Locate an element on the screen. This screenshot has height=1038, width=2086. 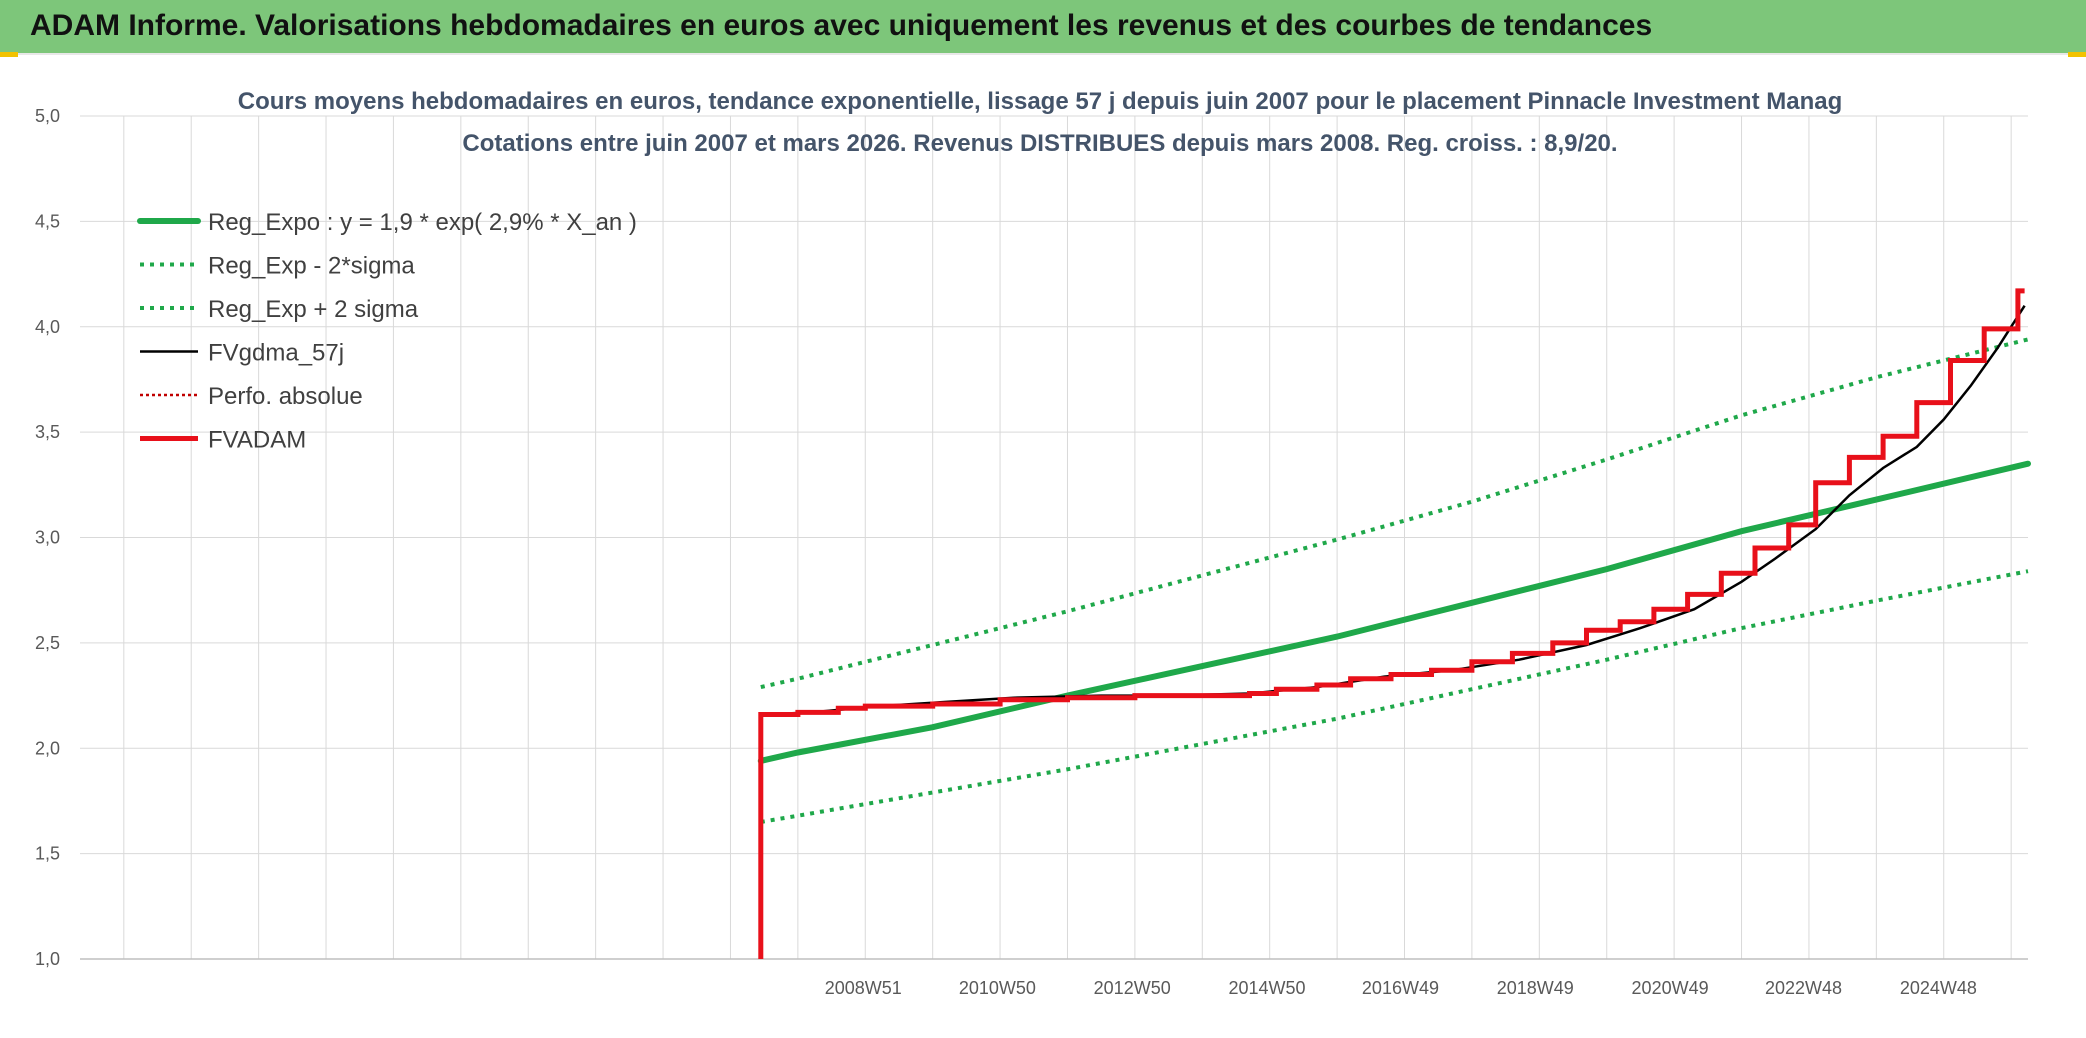
y-tick-label: 4,0 is located at coordinates (47, 327).